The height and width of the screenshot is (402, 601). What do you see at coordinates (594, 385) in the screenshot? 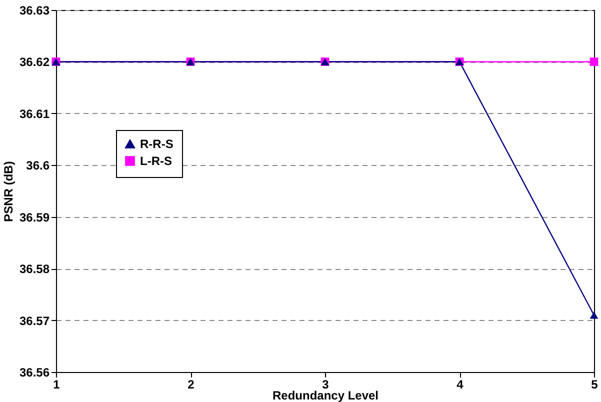
I see `x-tick-label: 5` at bounding box center [594, 385].